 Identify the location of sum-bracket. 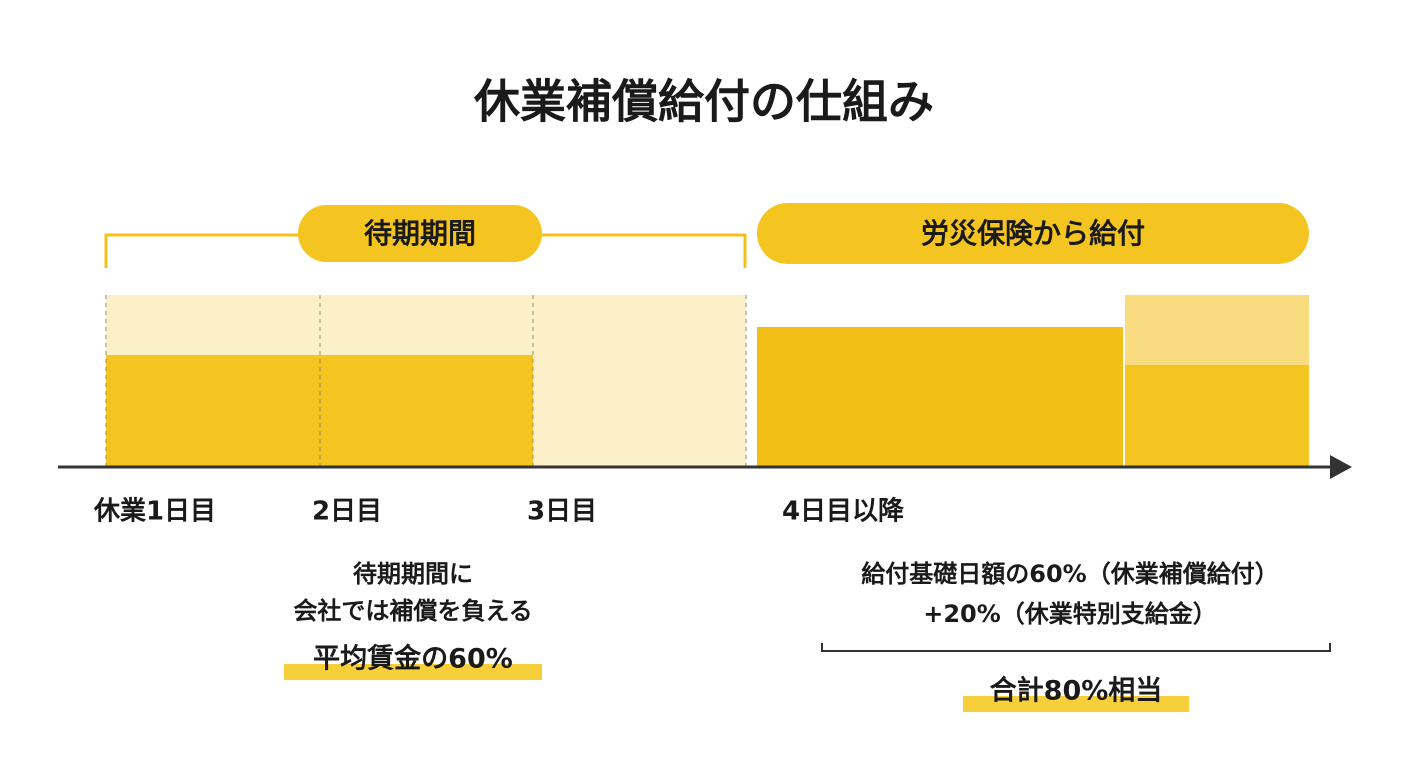
(1076, 647).